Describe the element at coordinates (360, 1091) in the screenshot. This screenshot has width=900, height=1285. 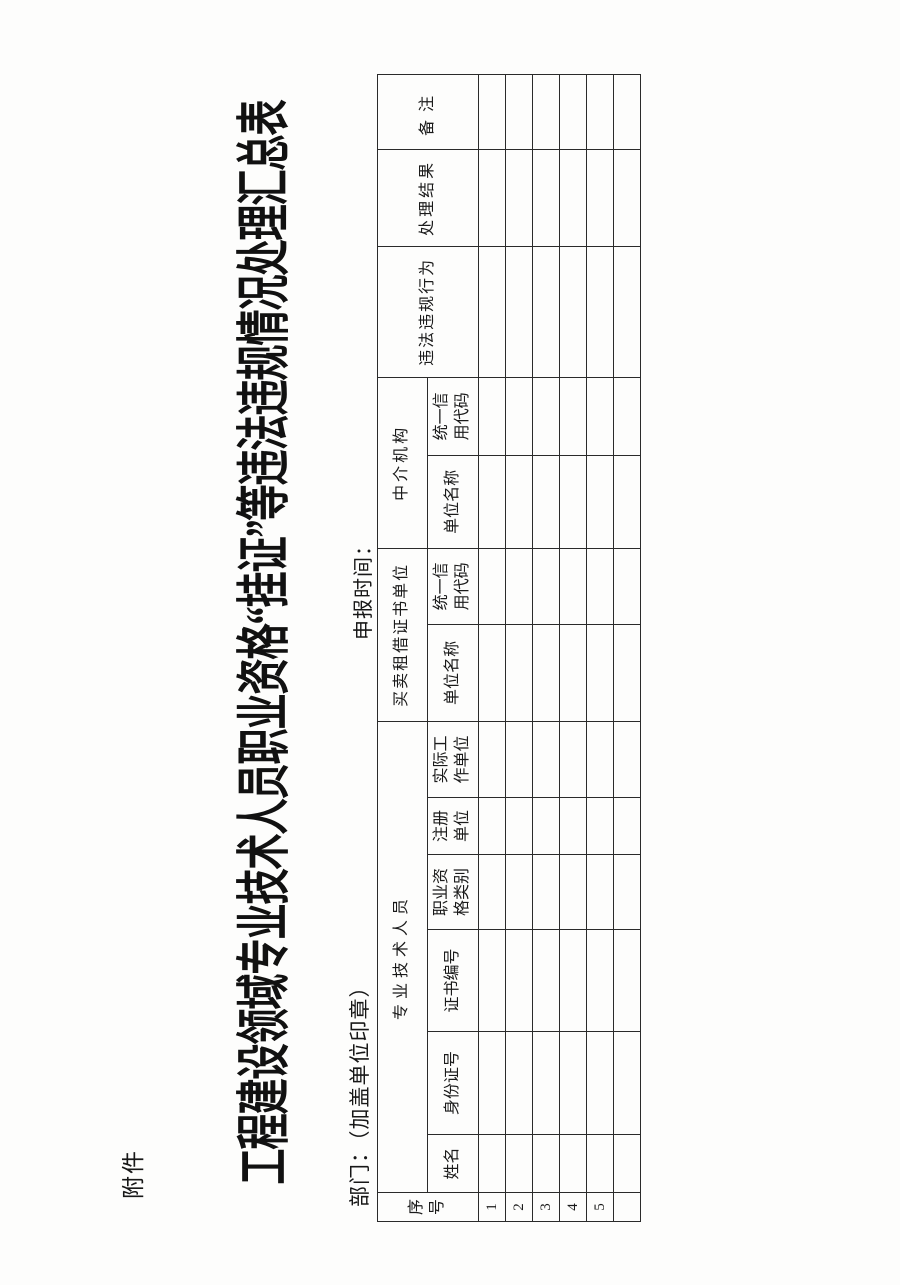
I see `department-label: 部门：（加盖单位印章）` at that location.